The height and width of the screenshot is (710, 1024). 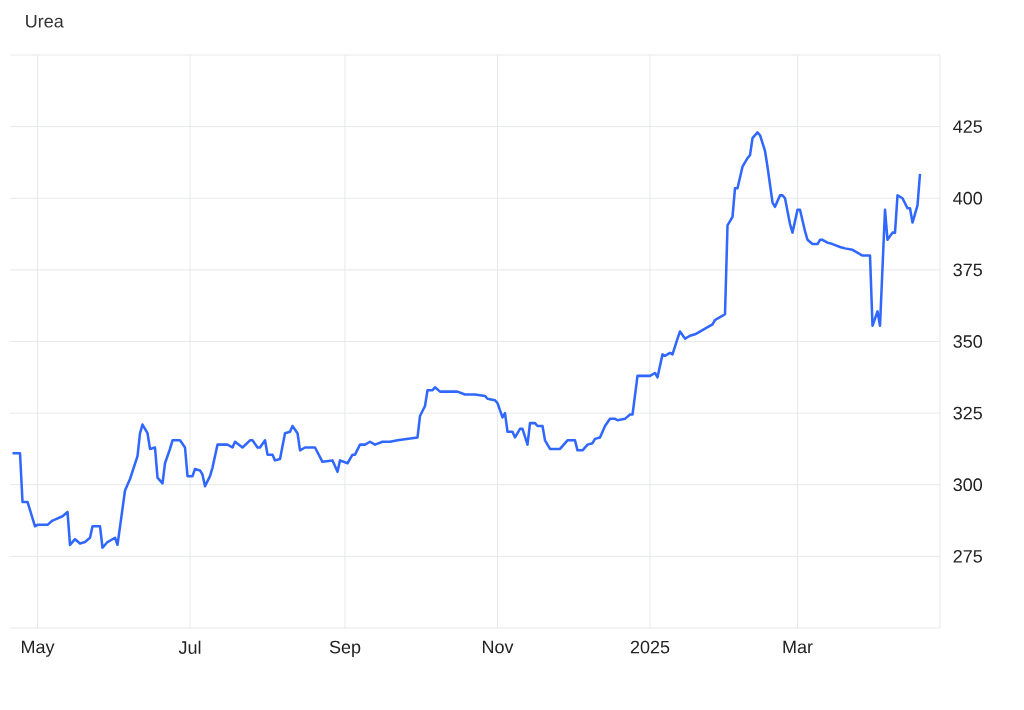 What do you see at coordinates (650, 647) in the screenshot?
I see `x-tick-label: 2025` at bounding box center [650, 647].